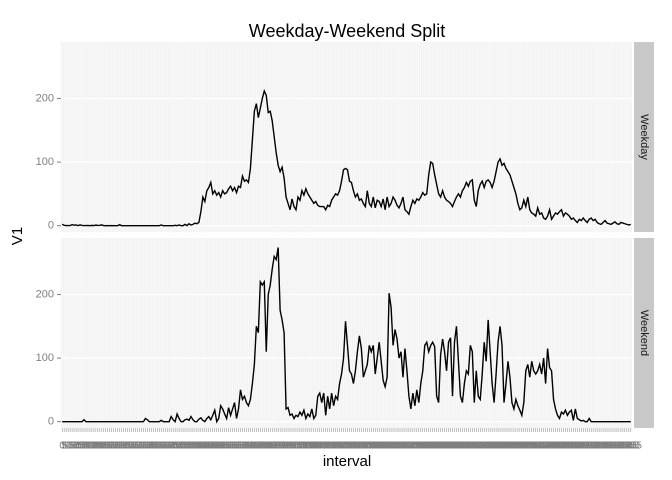  I want to click on x-tick-label: 750, so click(248, 446).